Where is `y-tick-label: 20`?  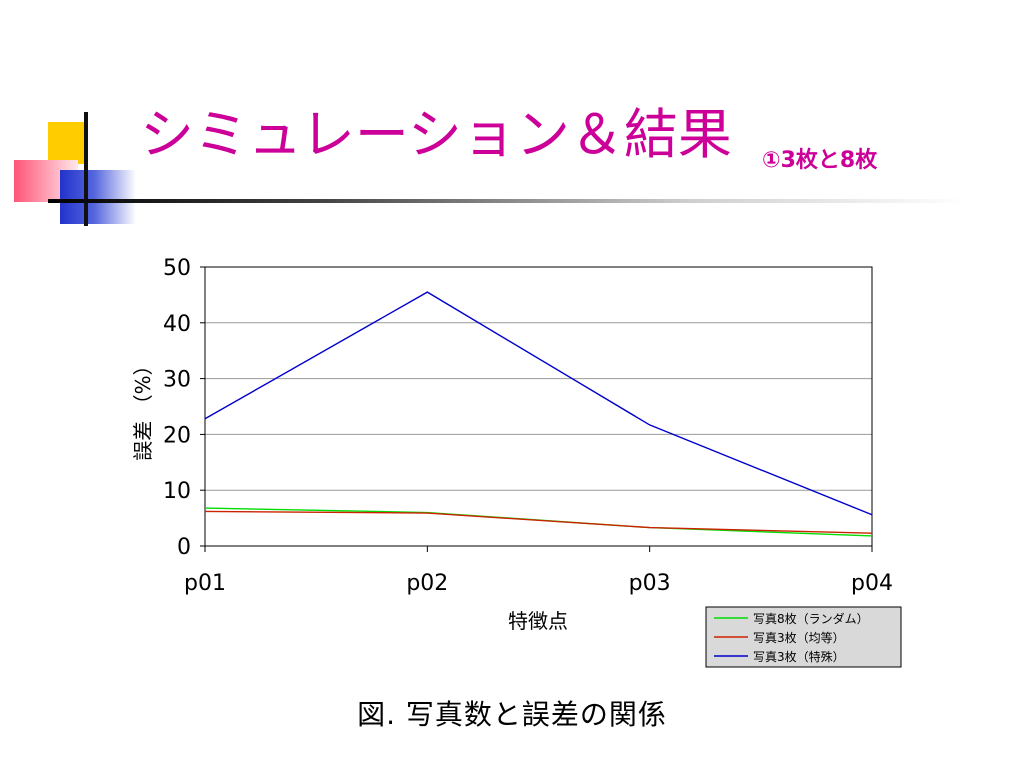 y-tick-label: 20 is located at coordinates (177, 435).